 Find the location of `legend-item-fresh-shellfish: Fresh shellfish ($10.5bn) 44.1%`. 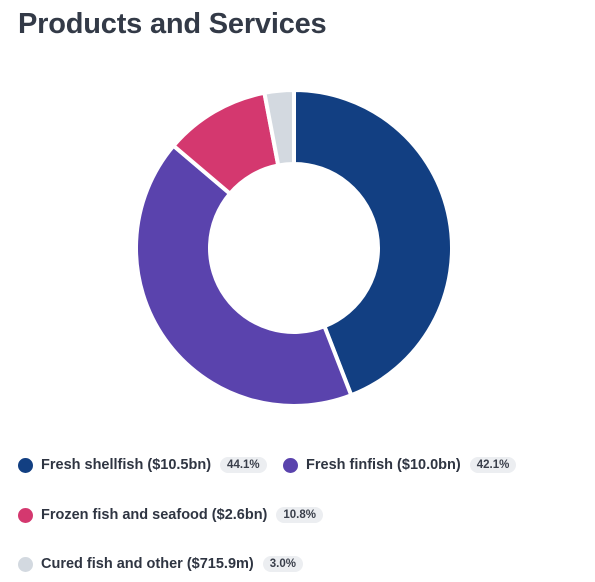

legend-item-fresh-shellfish: Fresh shellfish ($10.5bn) 44.1% is located at coordinates (142, 465).